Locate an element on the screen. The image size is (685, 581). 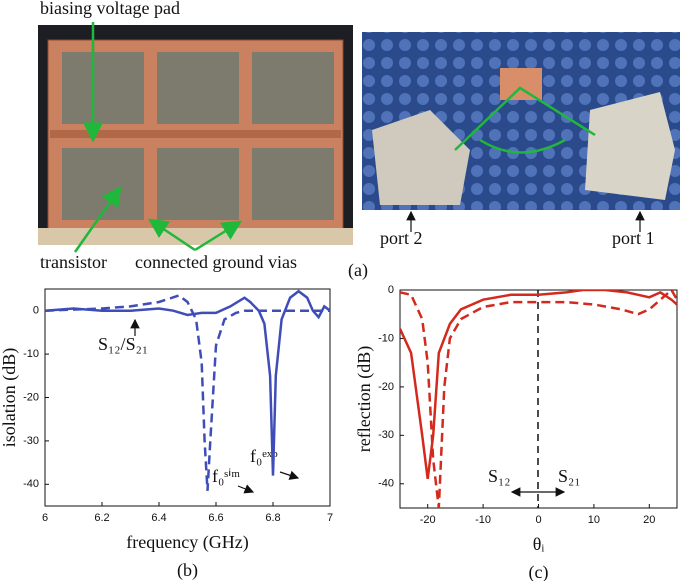
x-axis-label: frequency (GHz) is located at coordinates (187, 542).